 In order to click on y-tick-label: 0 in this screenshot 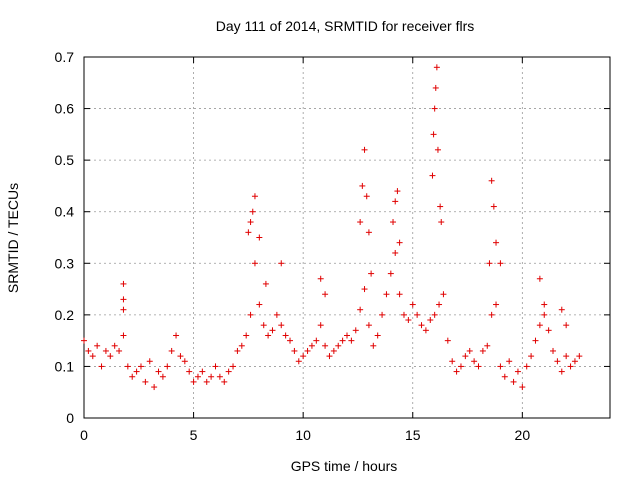, I will do `click(70, 418)`.